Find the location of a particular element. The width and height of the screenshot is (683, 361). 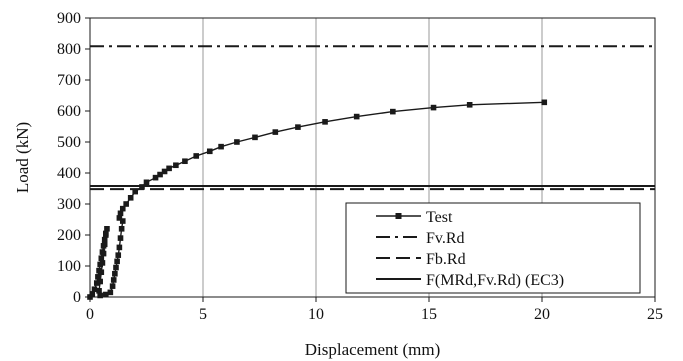

y-tick-label: 600 is located at coordinates (69, 111).